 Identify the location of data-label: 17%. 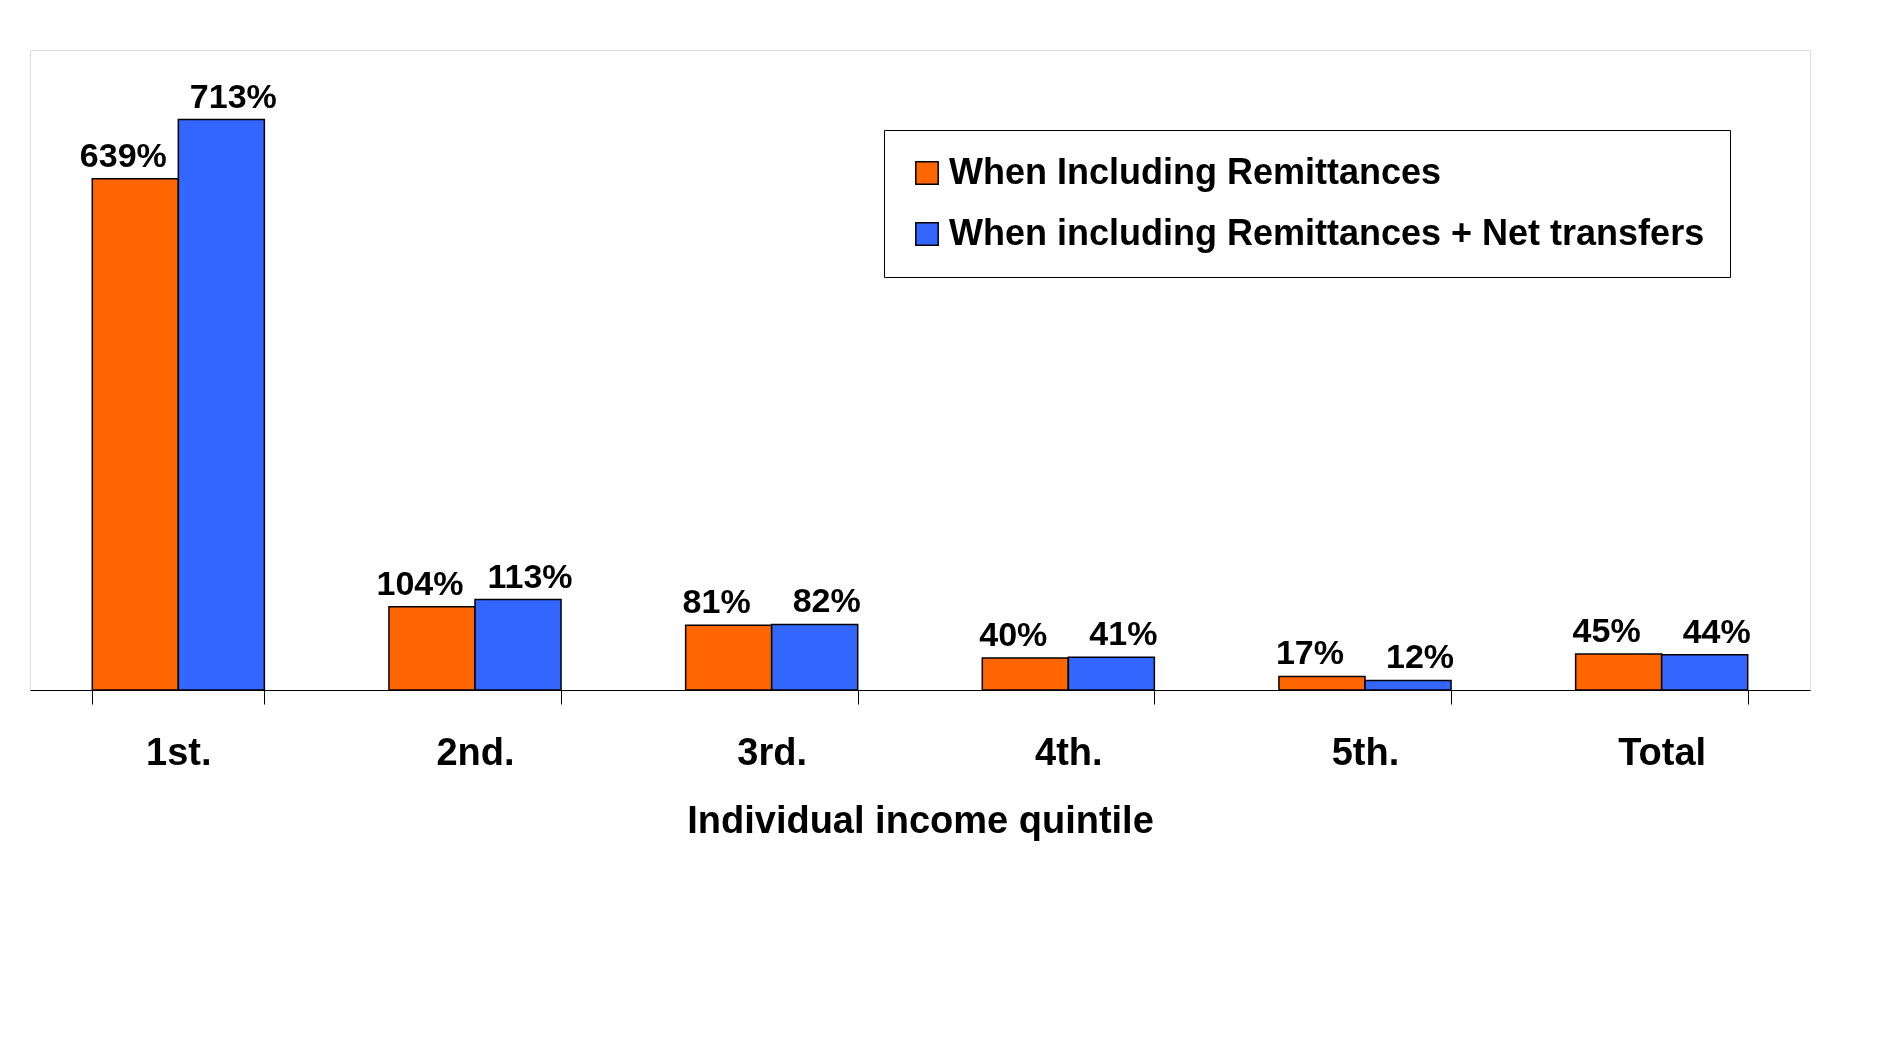
(1310, 652).